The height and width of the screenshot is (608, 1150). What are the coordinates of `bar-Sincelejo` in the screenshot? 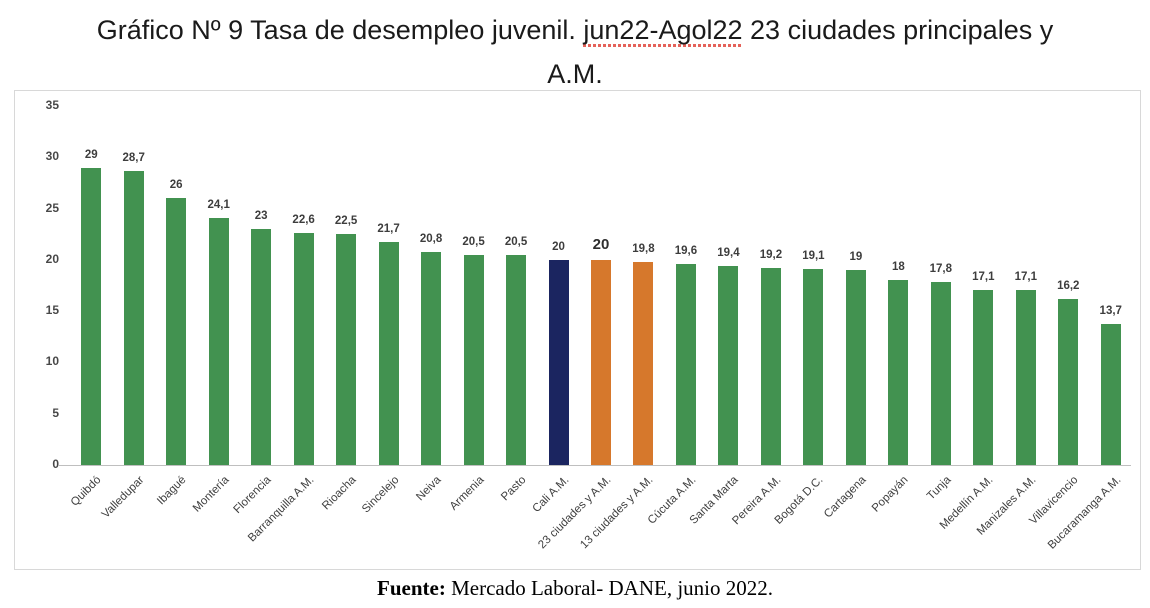 It's located at (388, 353).